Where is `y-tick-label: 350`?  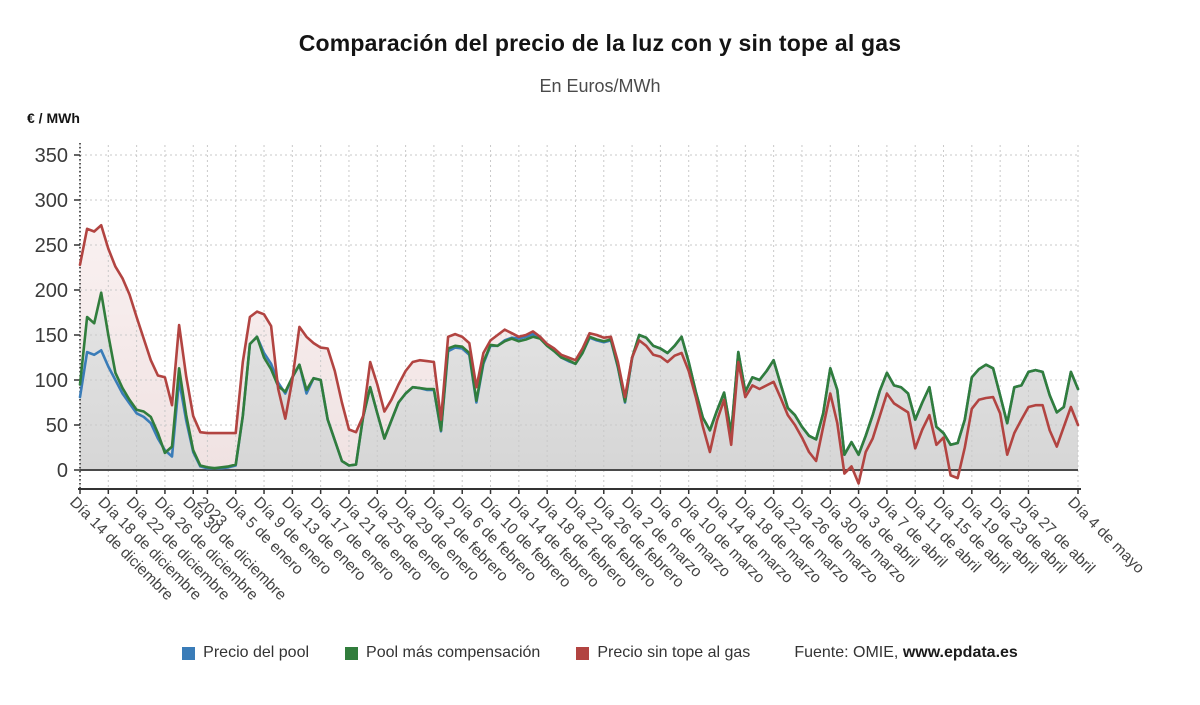
y-tick-label: 350 is located at coordinates (51, 156).